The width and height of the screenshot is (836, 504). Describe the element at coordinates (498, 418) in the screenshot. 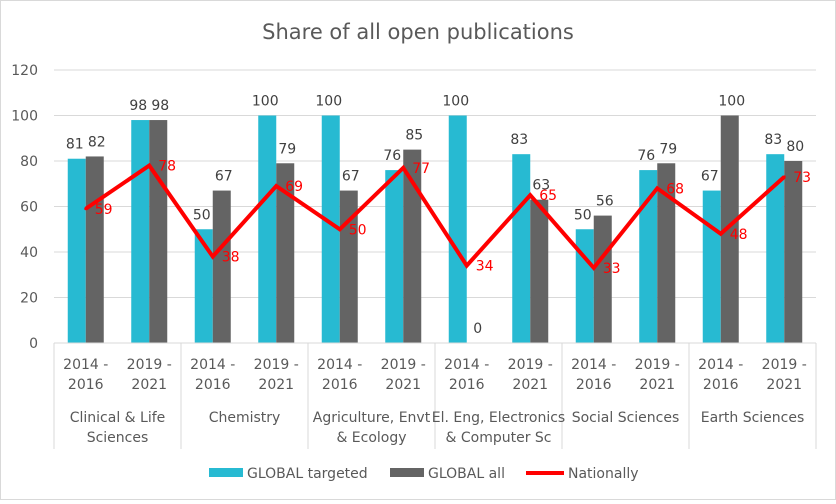

I see `group-label: El. Eng, Electronics` at that location.